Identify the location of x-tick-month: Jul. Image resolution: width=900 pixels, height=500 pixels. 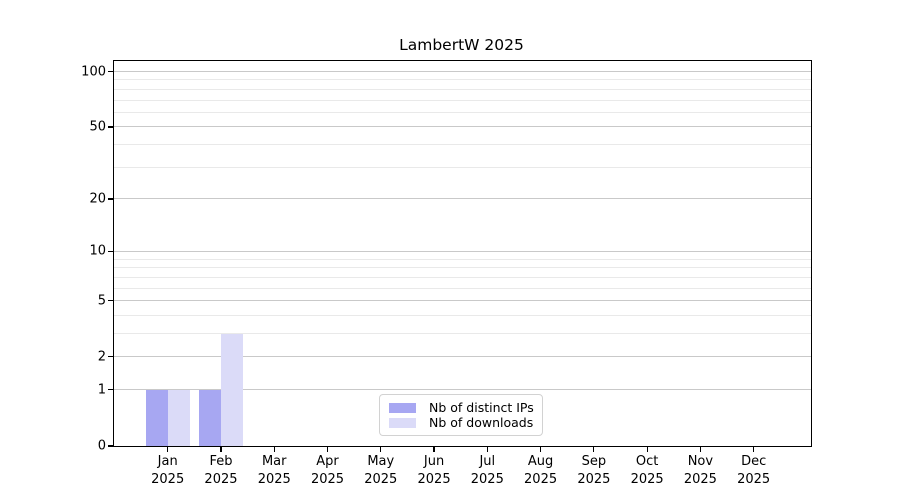
(487, 461).